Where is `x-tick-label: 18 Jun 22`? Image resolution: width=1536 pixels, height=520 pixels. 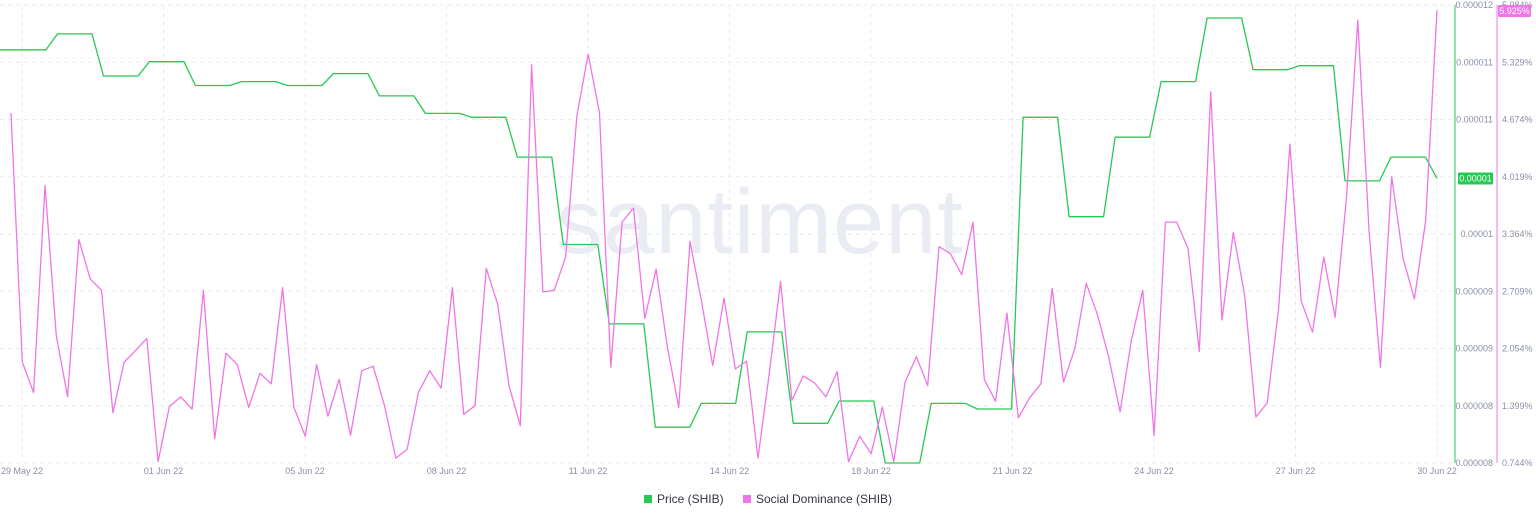 x-tick-label: 18 Jun 22 is located at coordinates (871, 471).